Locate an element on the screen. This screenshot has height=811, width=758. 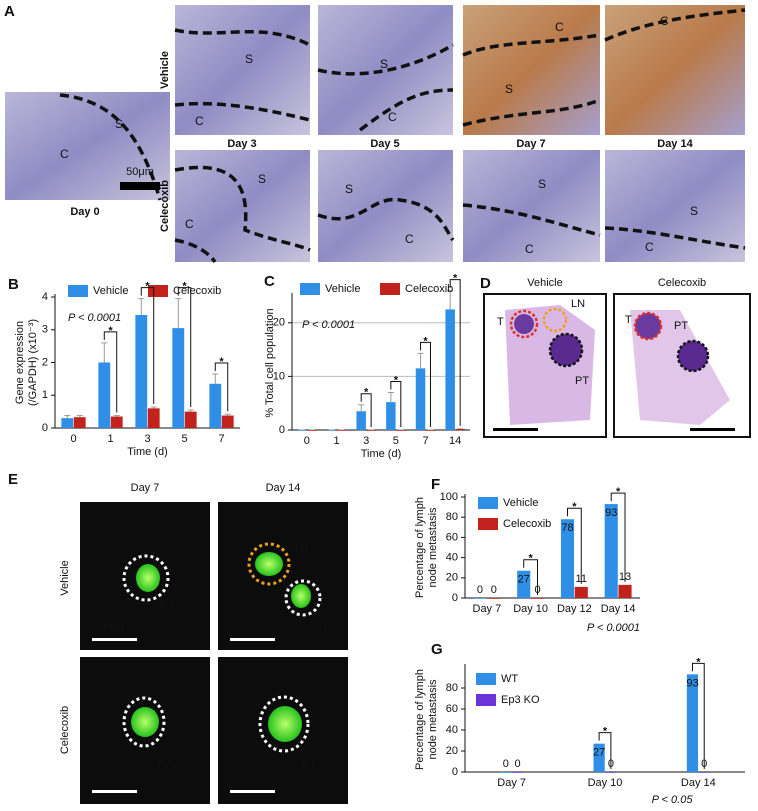
panel-label: D is located at coordinates (485, 283).